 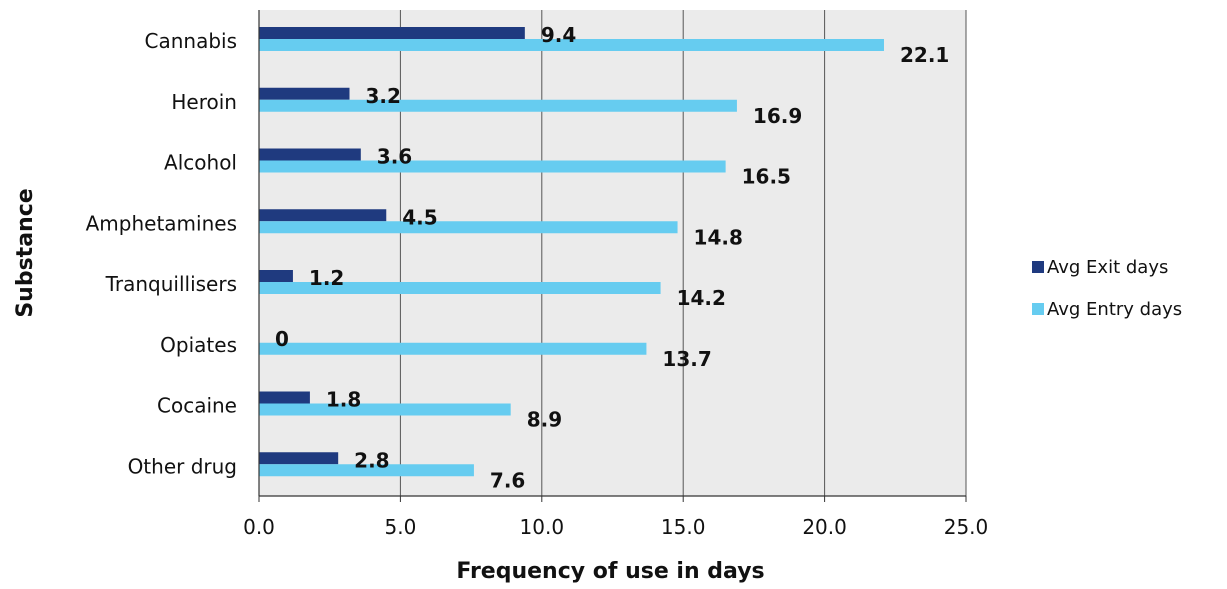 I want to click on legend-label: Avg Entry days, so click(x=1114, y=309).